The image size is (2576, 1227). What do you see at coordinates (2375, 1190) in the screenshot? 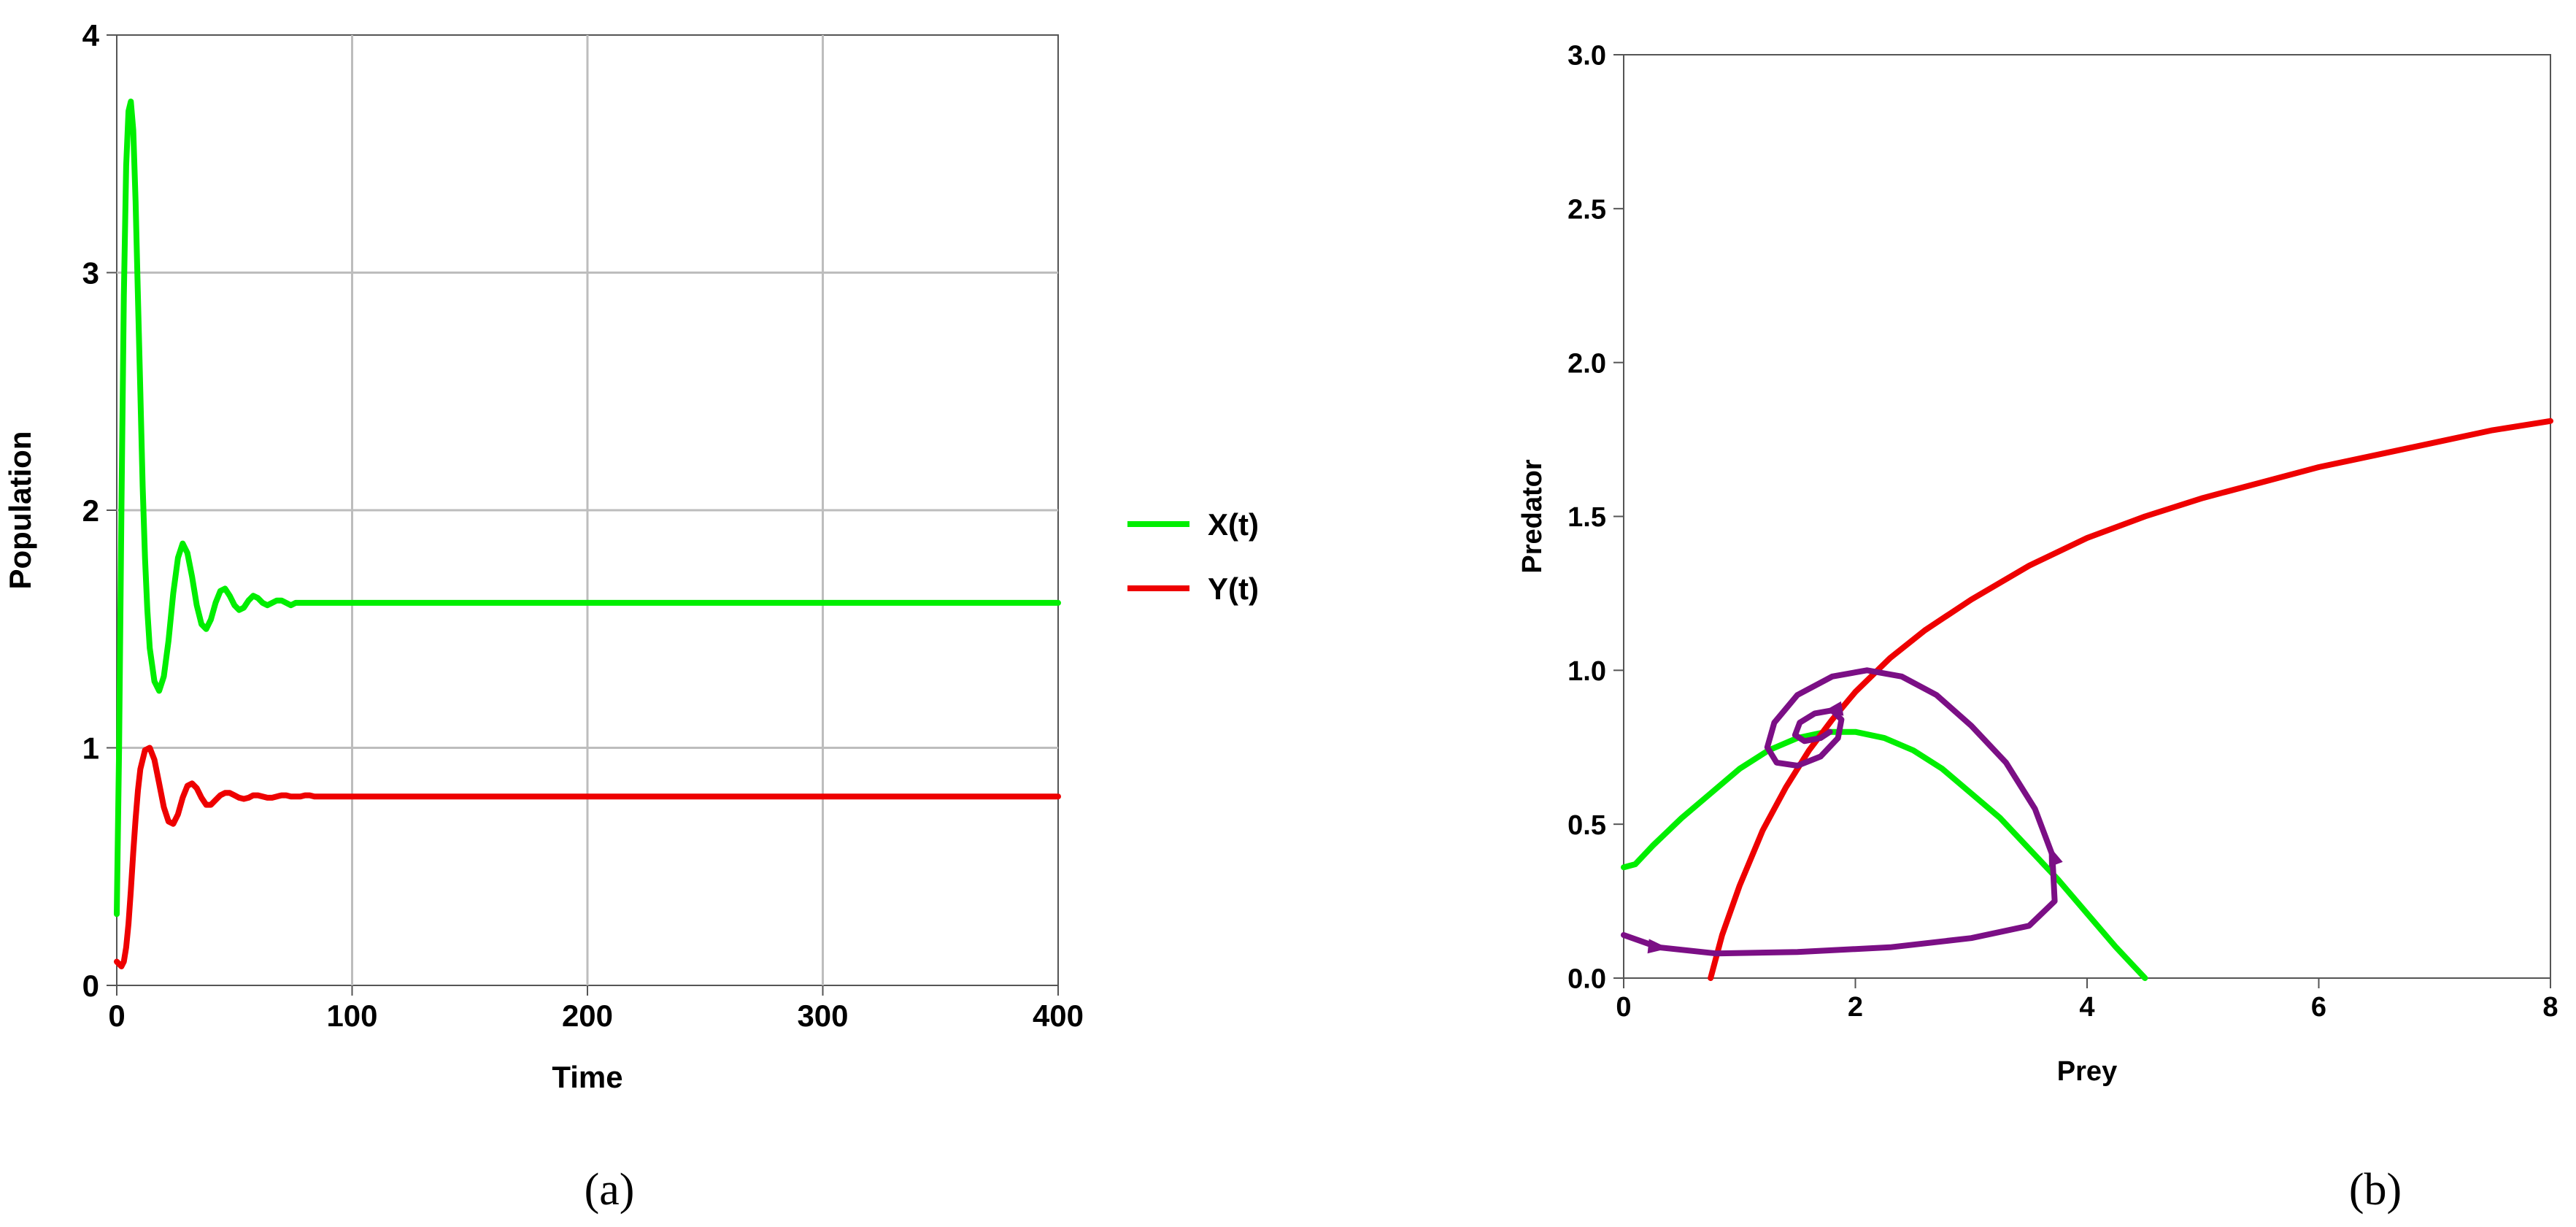
I see `panel-caption: (b)` at bounding box center [2375, 1190].